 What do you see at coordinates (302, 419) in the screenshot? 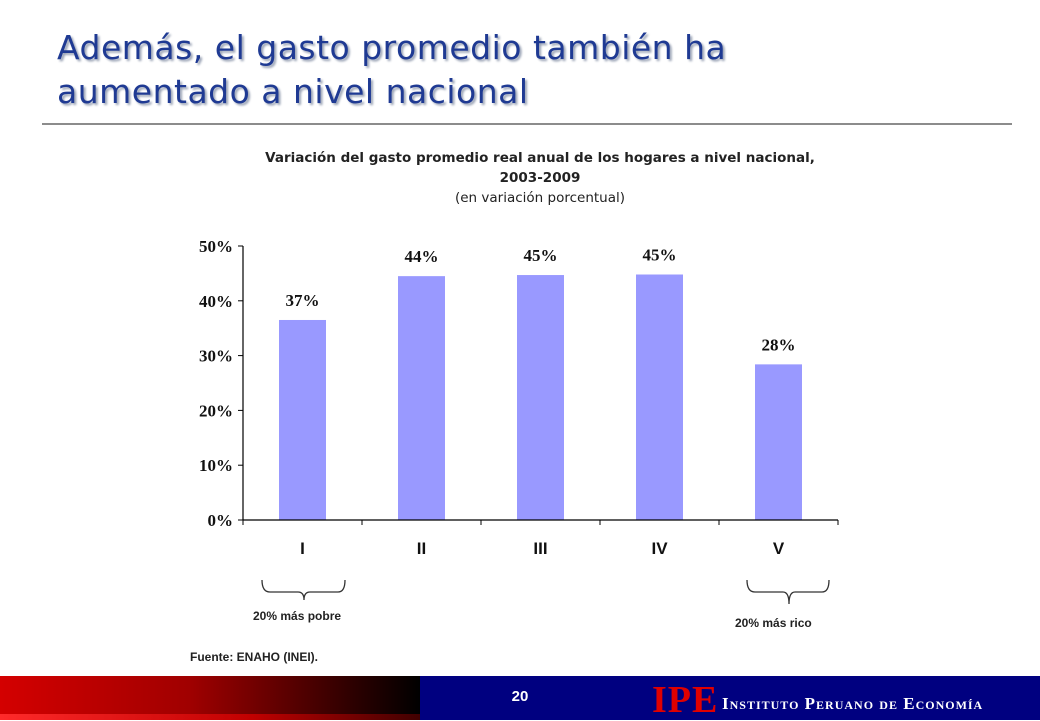
I see `bar-I` at bounding box center [302, 419].